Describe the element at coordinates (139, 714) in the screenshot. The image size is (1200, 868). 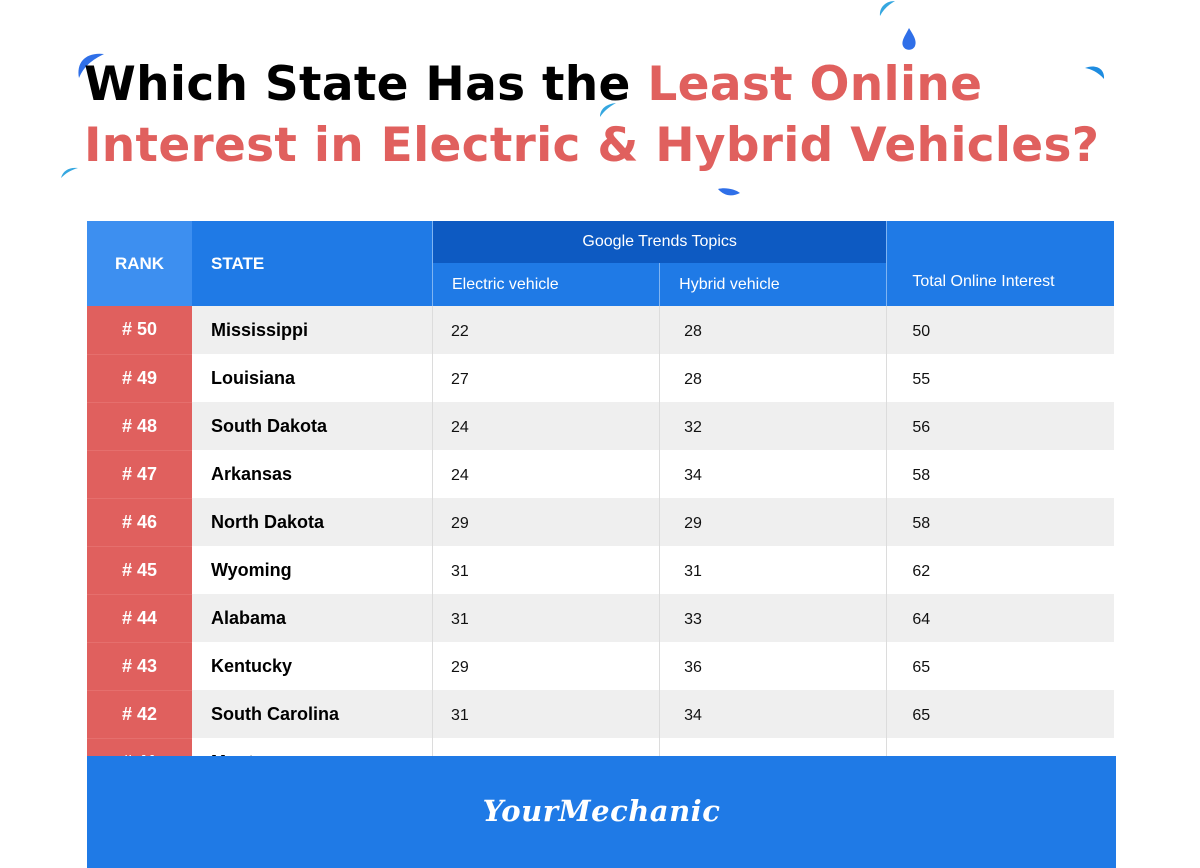
I see `rank-cell: # 42` at that location.